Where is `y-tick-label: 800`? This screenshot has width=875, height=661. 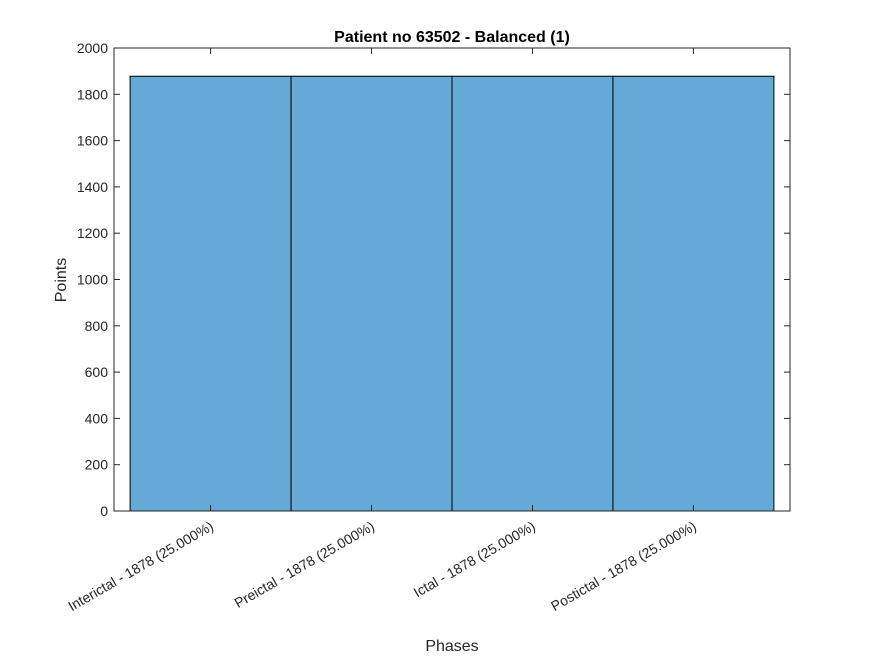
y-tick-label: 800 is located at coordinates (97, 326).